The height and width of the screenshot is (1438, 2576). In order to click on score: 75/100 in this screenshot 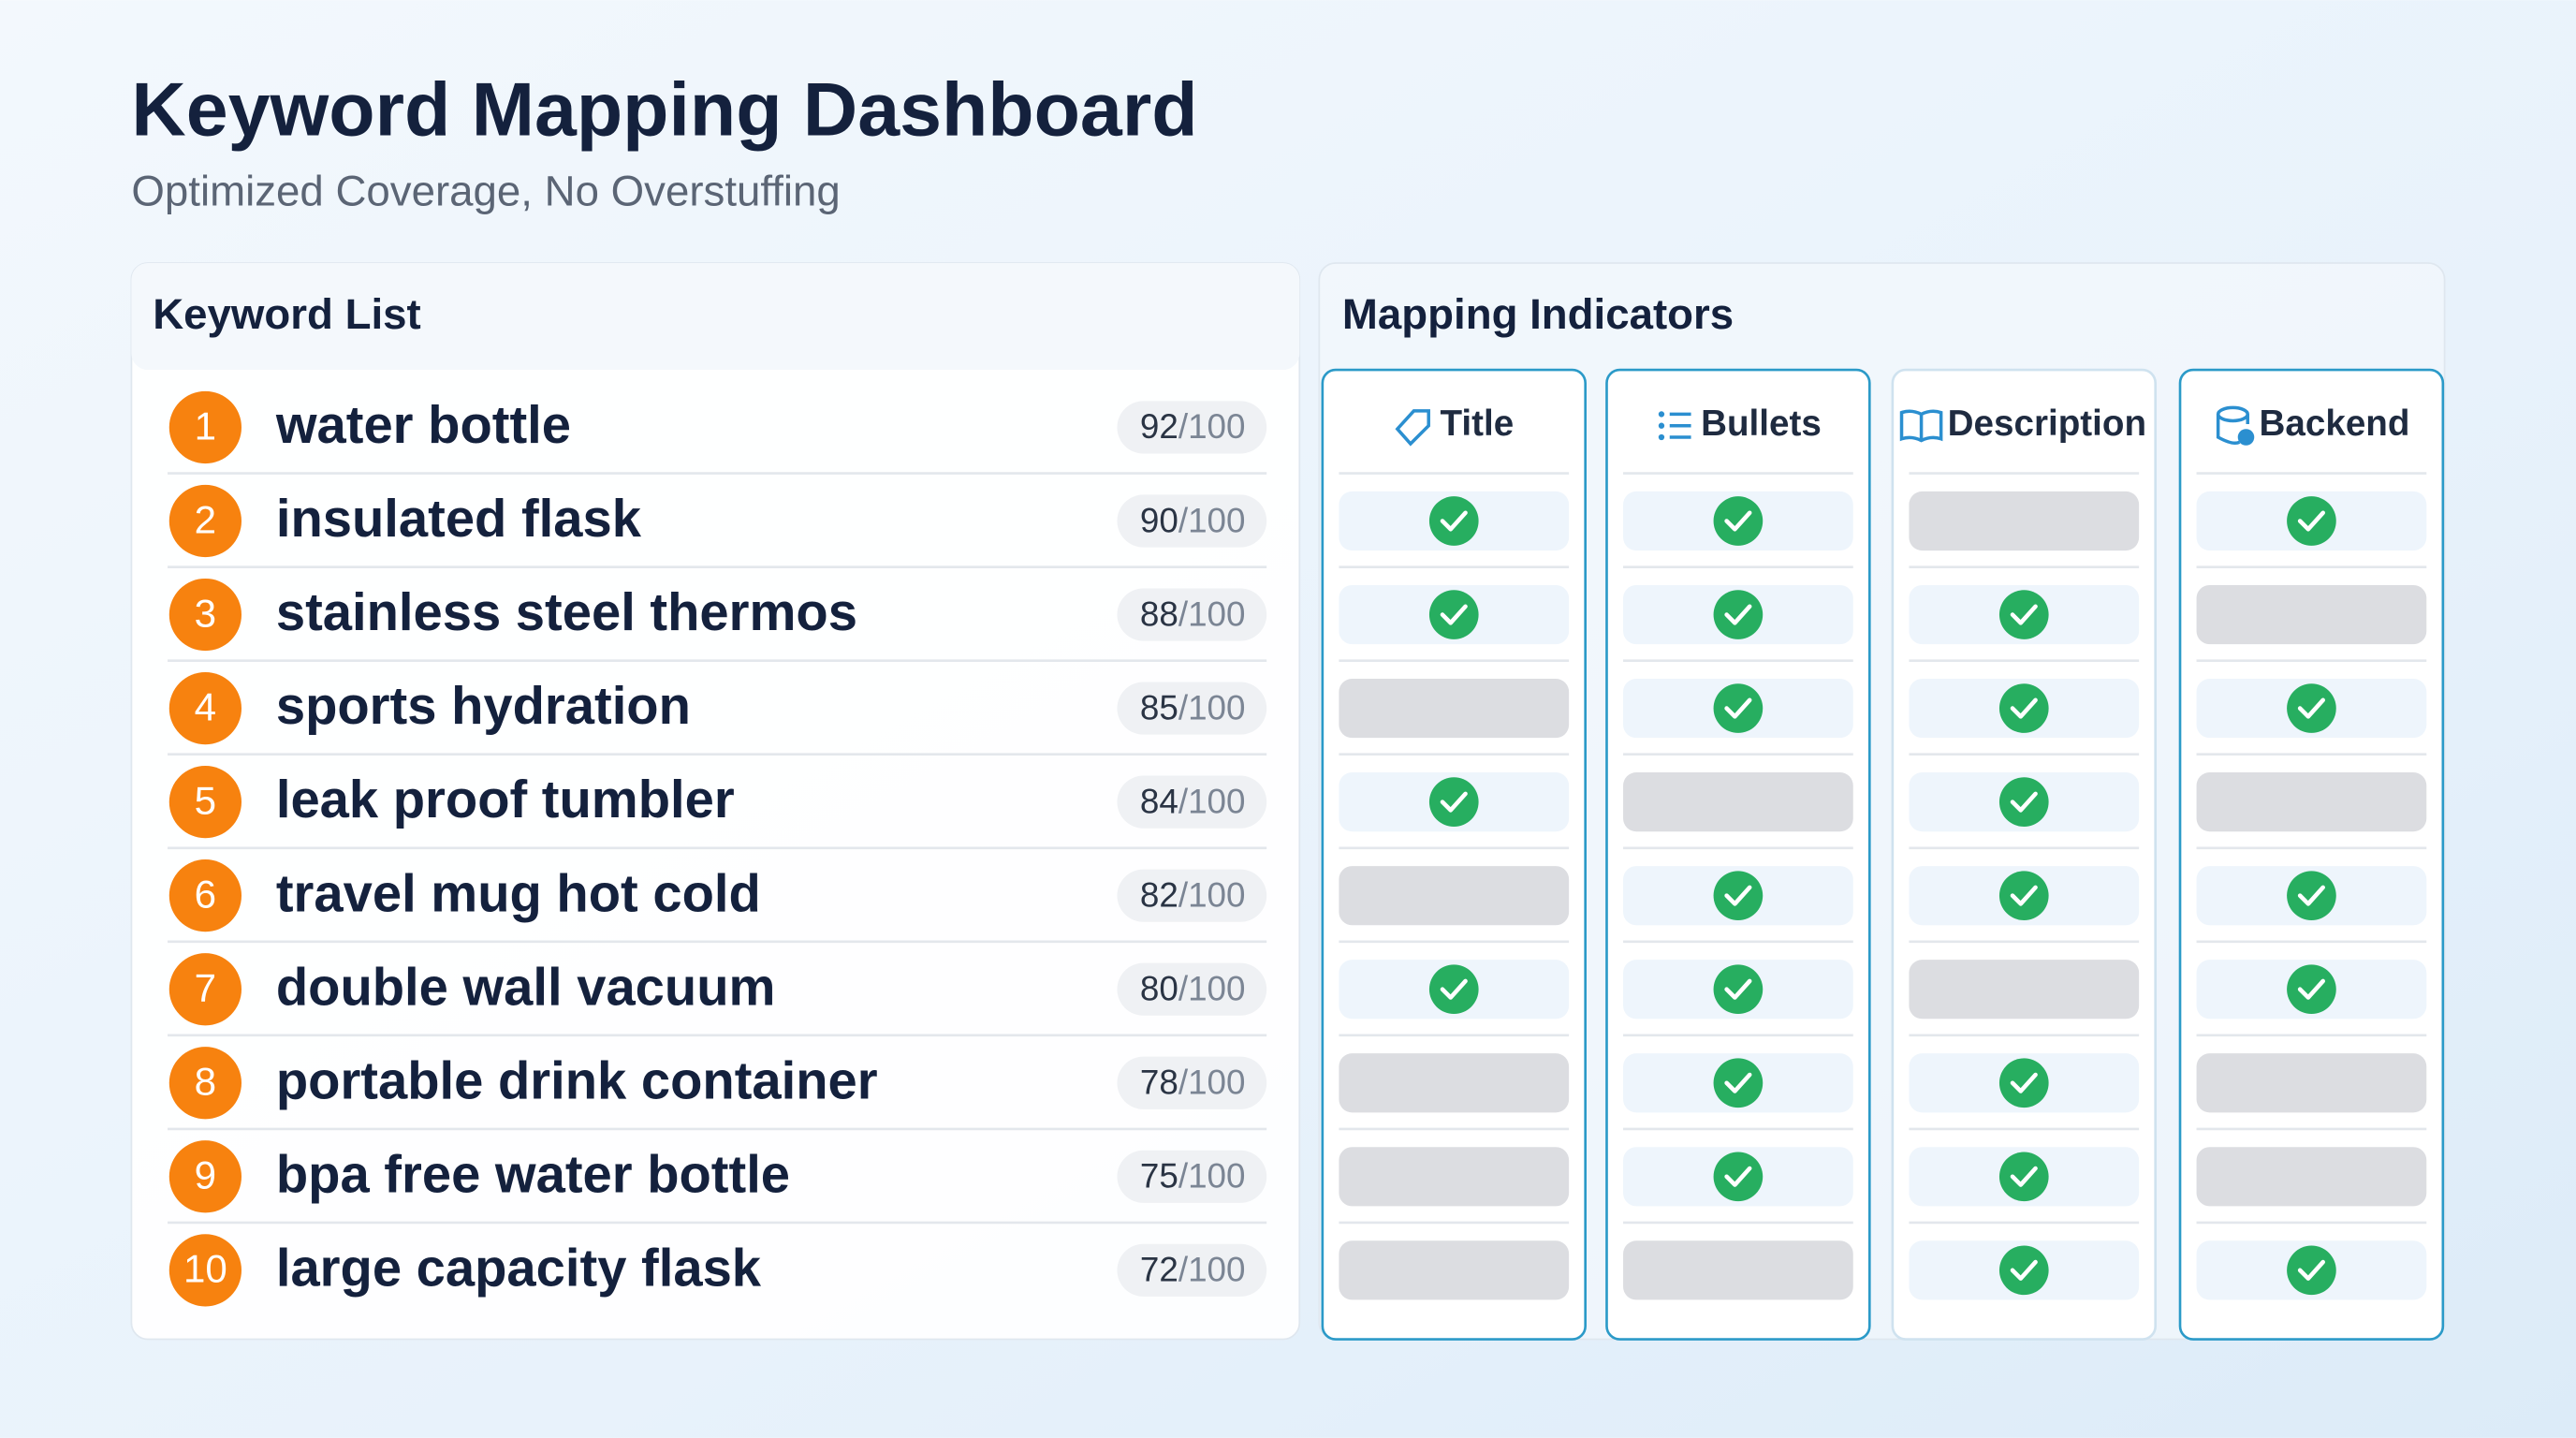, I will do `click(1193, 1175)`.